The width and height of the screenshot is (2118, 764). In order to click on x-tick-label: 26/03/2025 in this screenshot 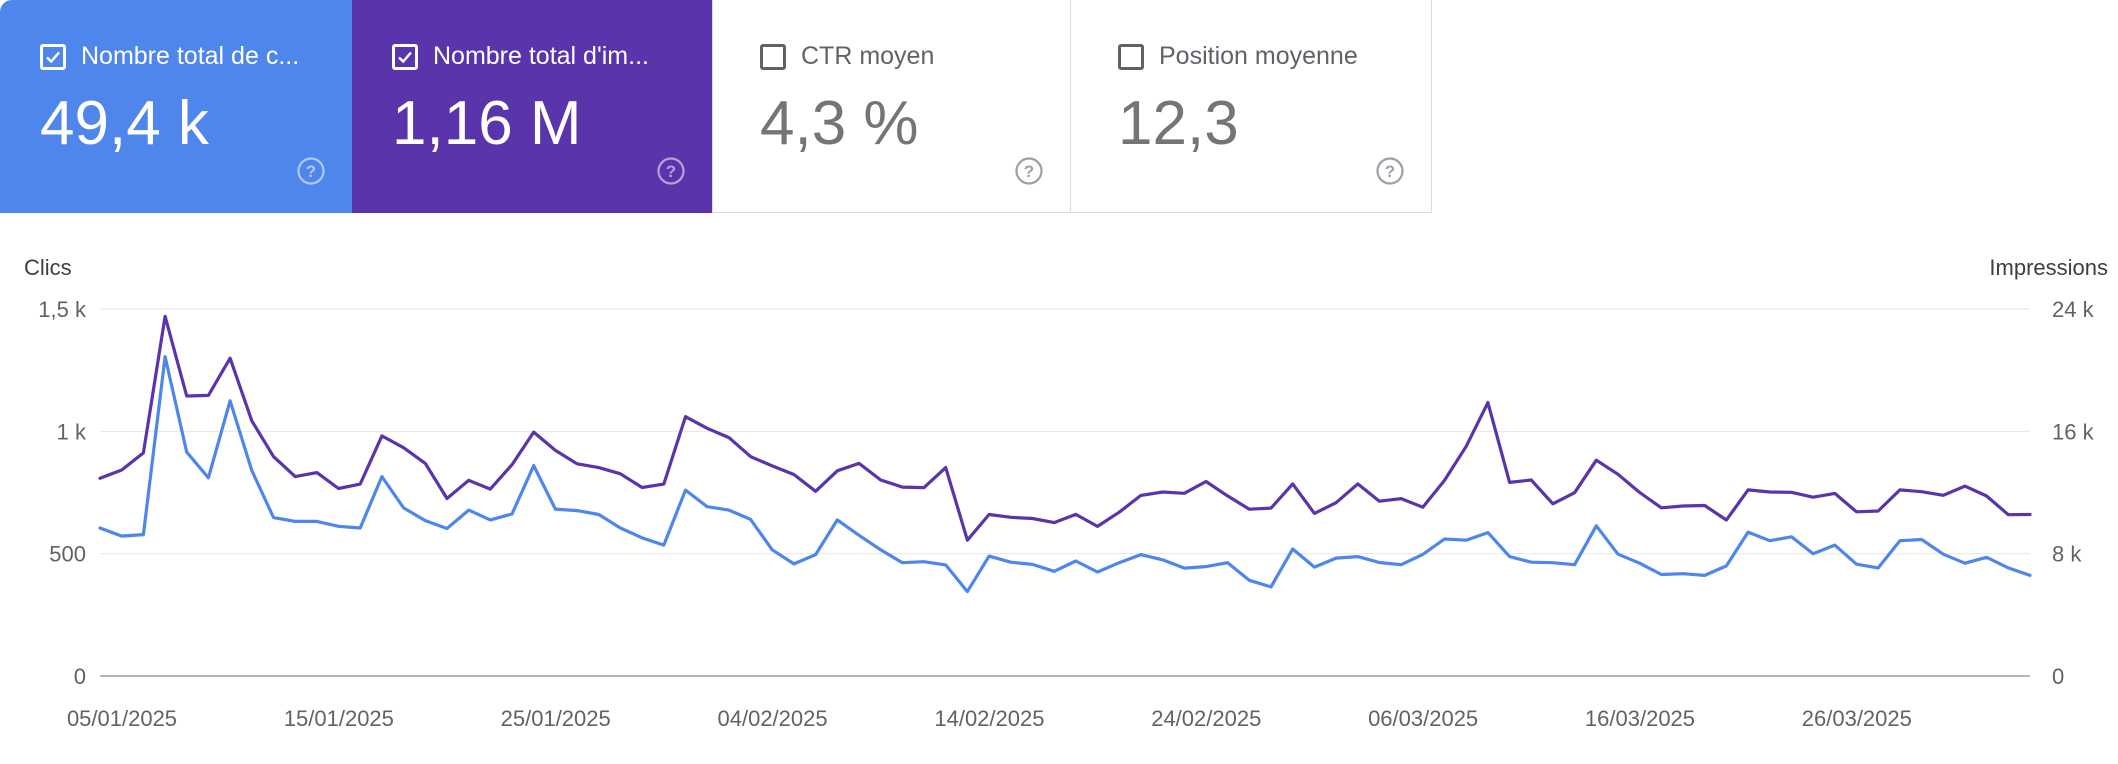, I will do `click(1857, 718)`.